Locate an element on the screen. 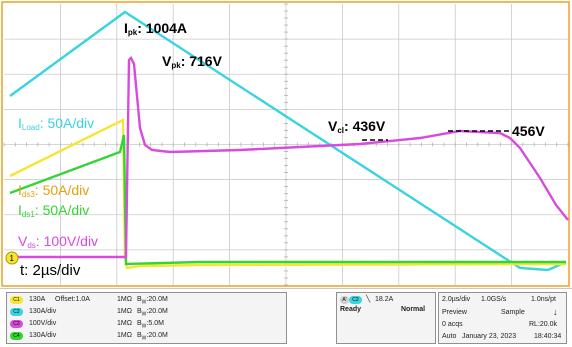 This screenshot has height=347, width=572. ch1-marker-label: 1 is located at coordinates (12, 258).